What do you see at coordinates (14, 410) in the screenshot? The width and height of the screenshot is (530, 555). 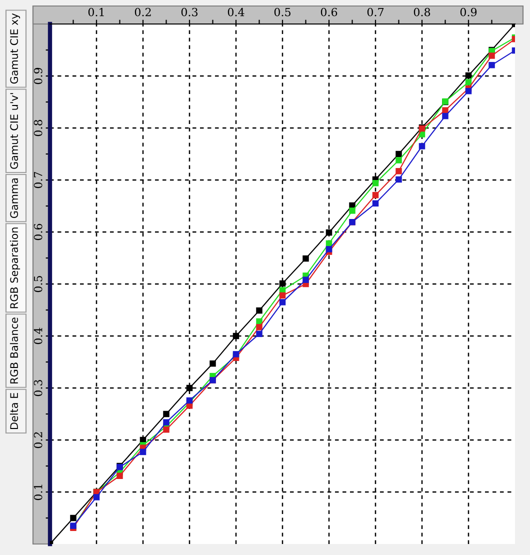 I see `text: Delta E` at bounding box center [14, 410].